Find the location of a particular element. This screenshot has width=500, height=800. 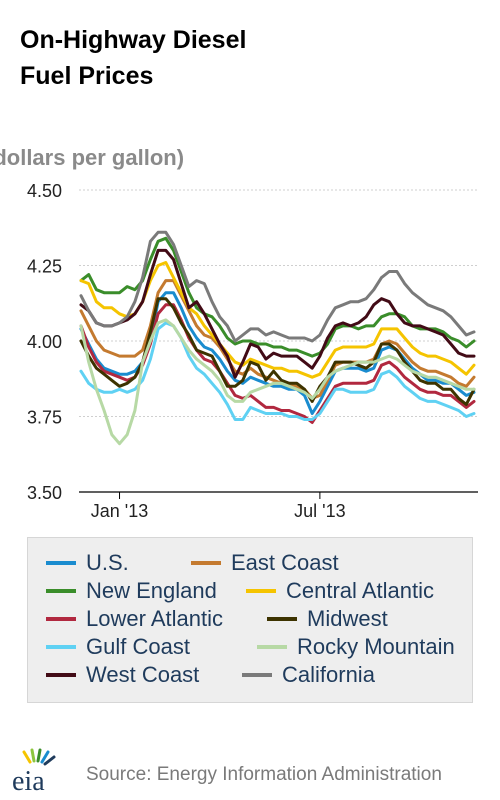

legend-item: New England is located at coordinates (131, 591).